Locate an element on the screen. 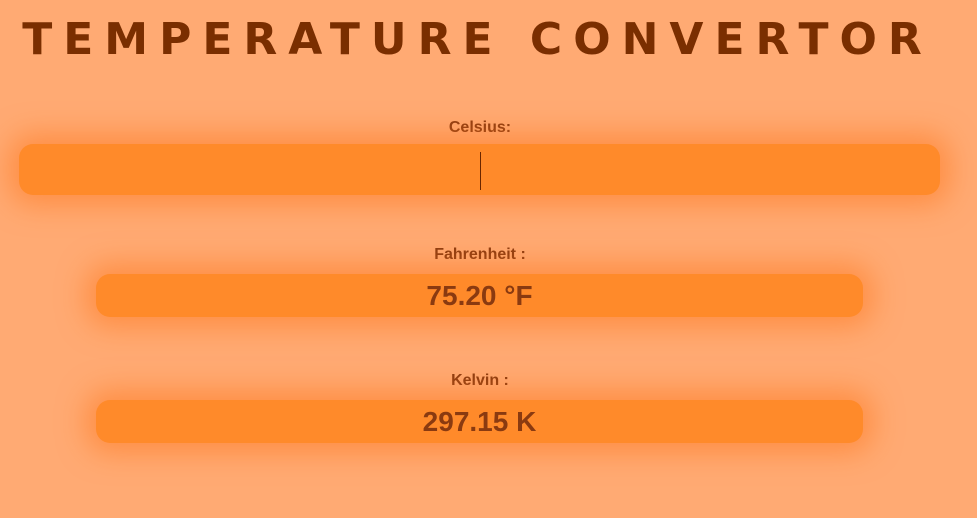  kelvin-output: 297.15 K is located at coordinates (479, 421).